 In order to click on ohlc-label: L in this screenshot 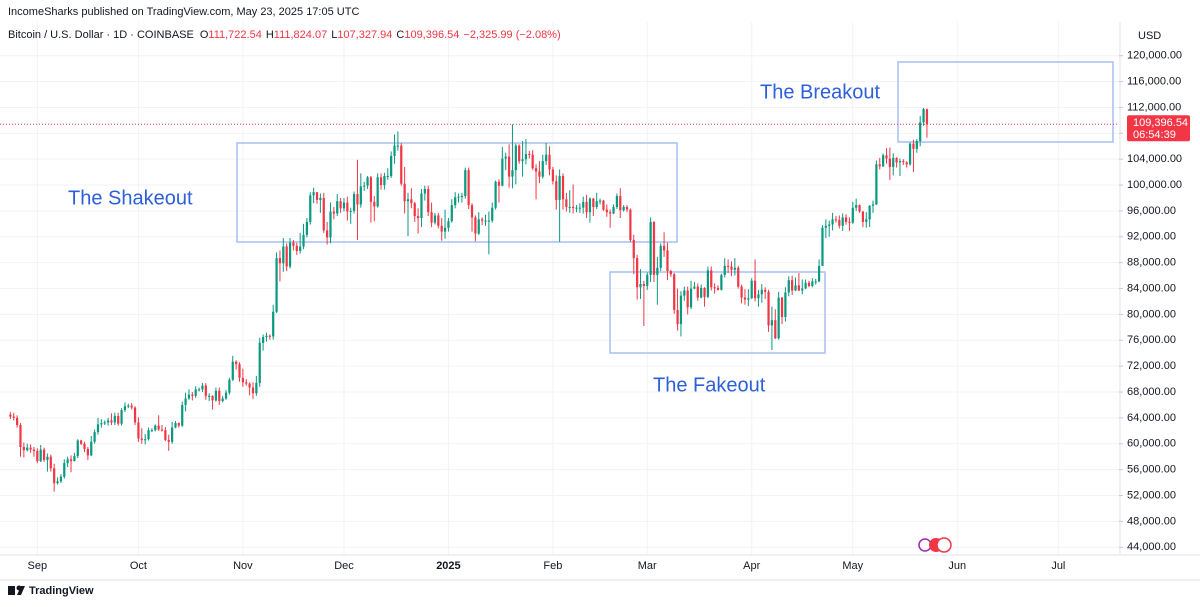, I will do `click(334, 35)`.